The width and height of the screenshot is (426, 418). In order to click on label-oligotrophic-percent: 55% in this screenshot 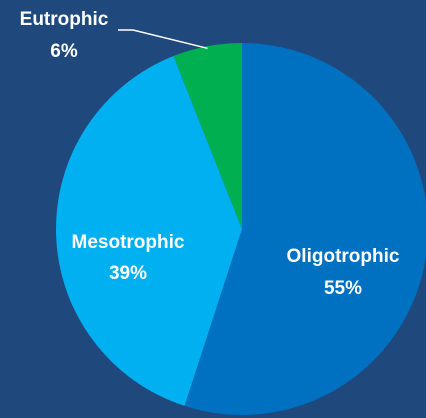, I will do `click(343, 288)`.